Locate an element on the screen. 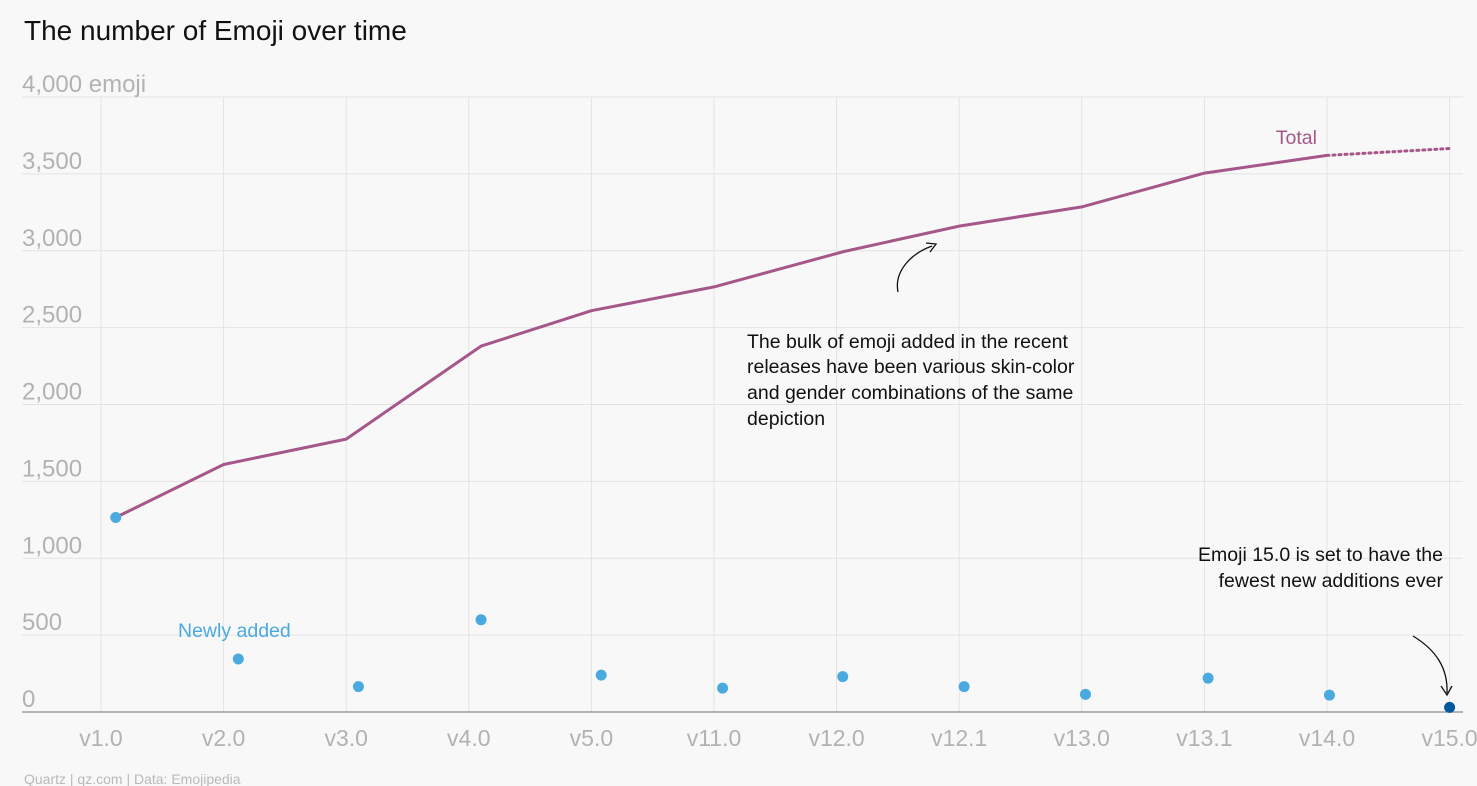  annotation-v15-line-2: fewest new additions ever is located at coordinates (1331, 581).